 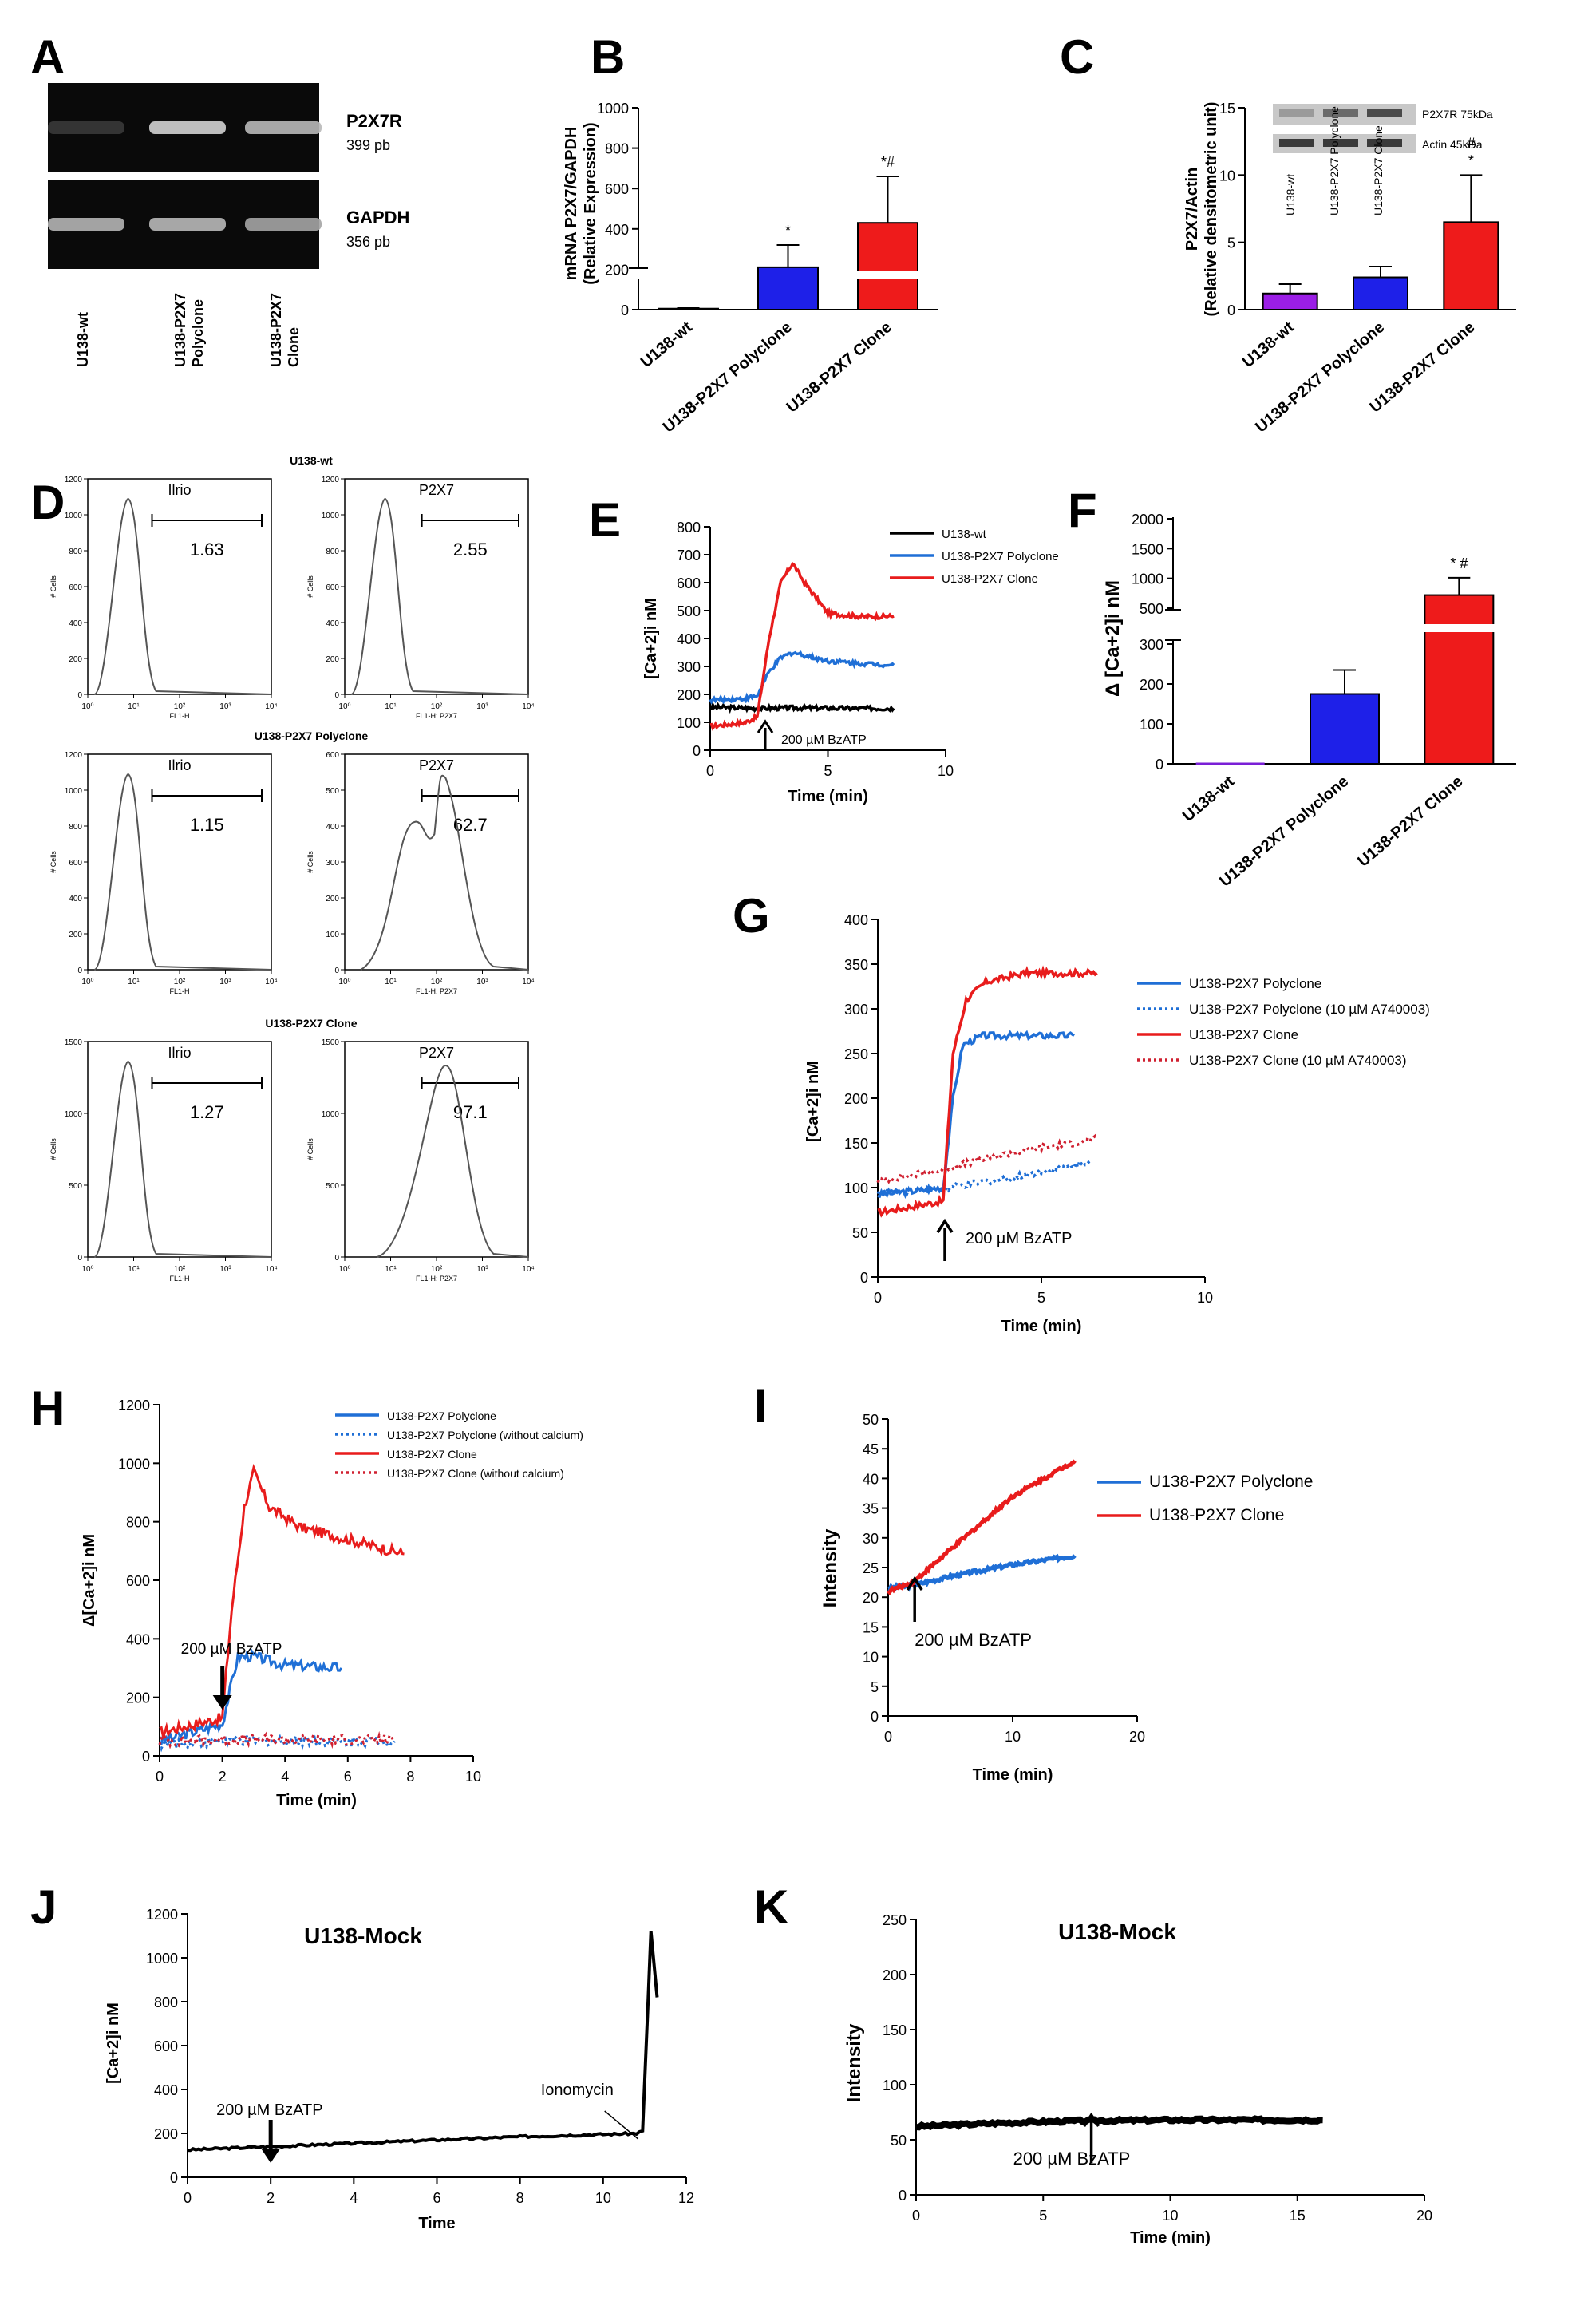 What do you see at coordinates (1243, 1034) in the screenshot?
I see `panel-g-legend-label: U138-P2X7 Clone` at bounding box center [1243, 1034].